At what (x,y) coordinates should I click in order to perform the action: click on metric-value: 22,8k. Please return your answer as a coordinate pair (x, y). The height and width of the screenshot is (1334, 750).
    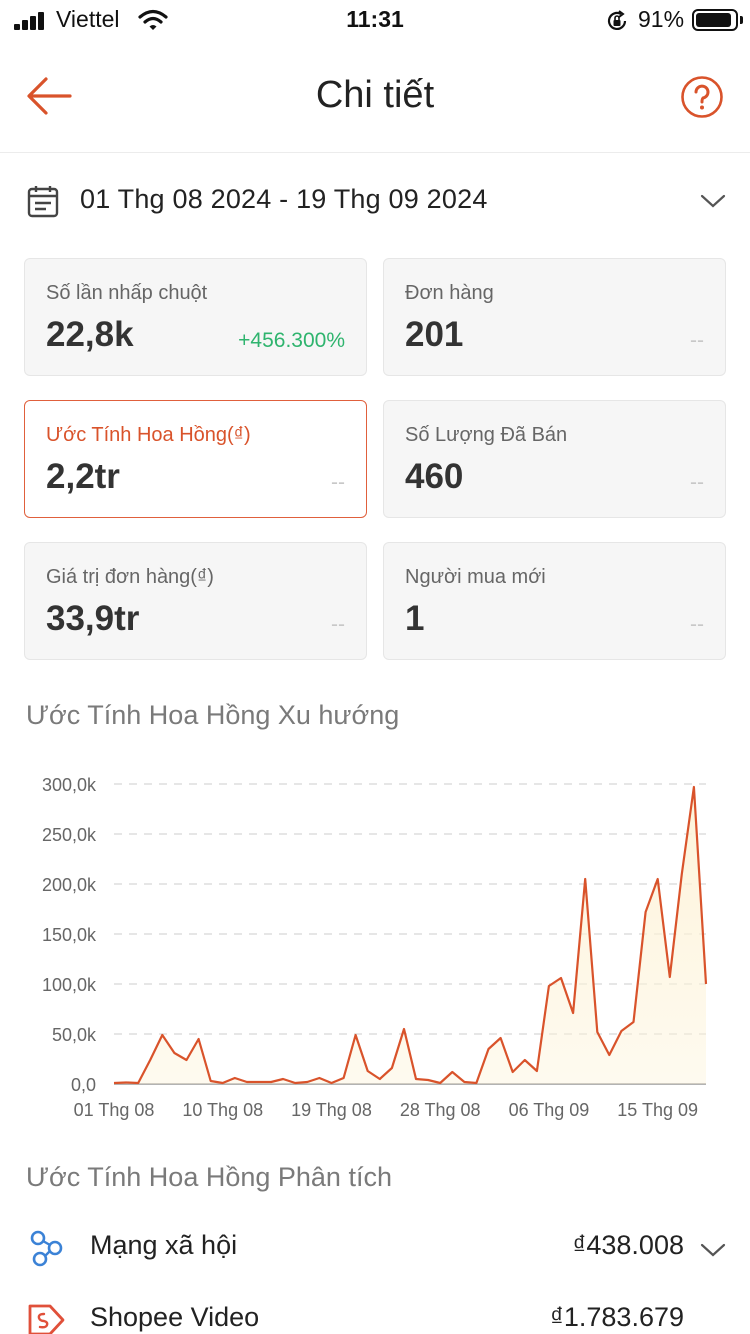
    Looking at the image, I should click on (90, 334).